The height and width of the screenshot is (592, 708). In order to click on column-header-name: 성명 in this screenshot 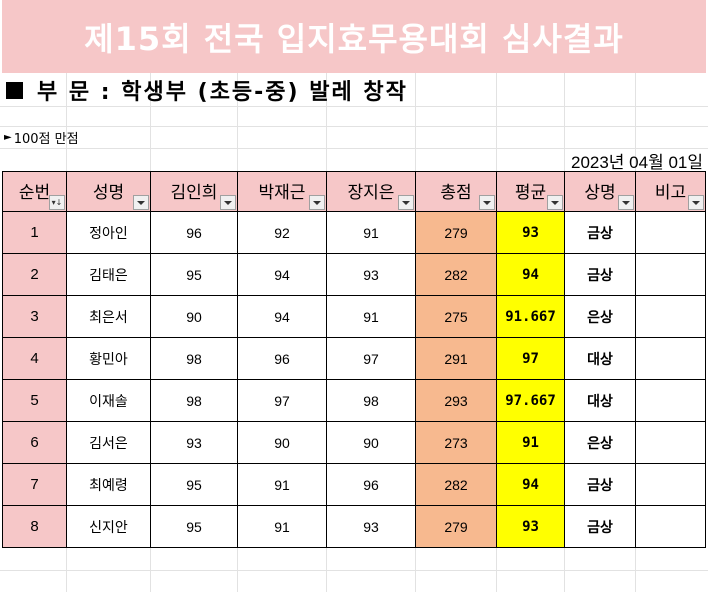, I will do `click(108, 191)`.